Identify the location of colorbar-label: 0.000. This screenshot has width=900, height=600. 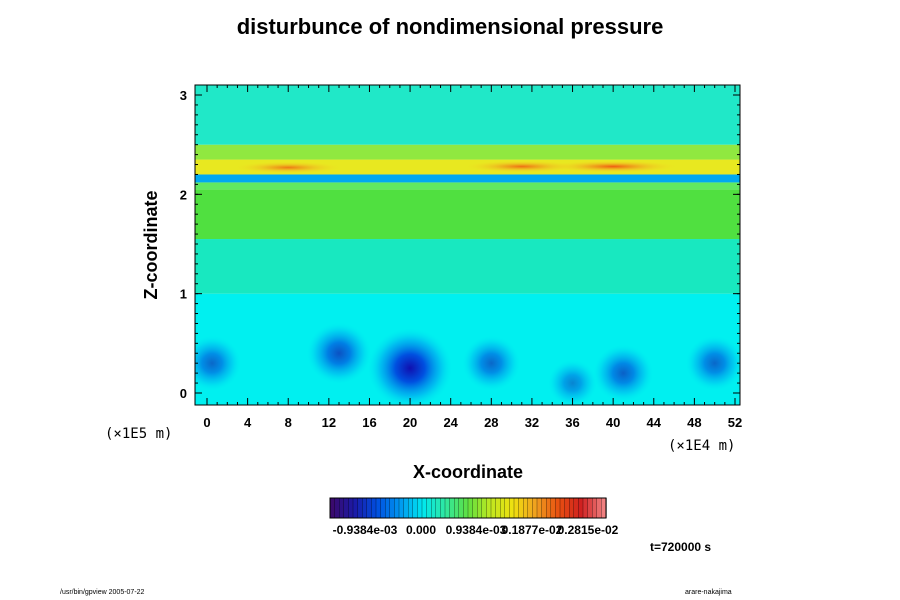
(421, 530).